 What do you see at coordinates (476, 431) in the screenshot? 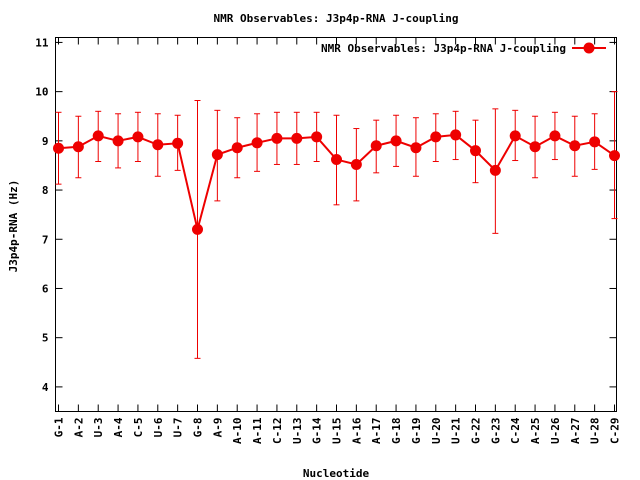
I see `x-tick-label: G-22` at bounding box center [476, 431].